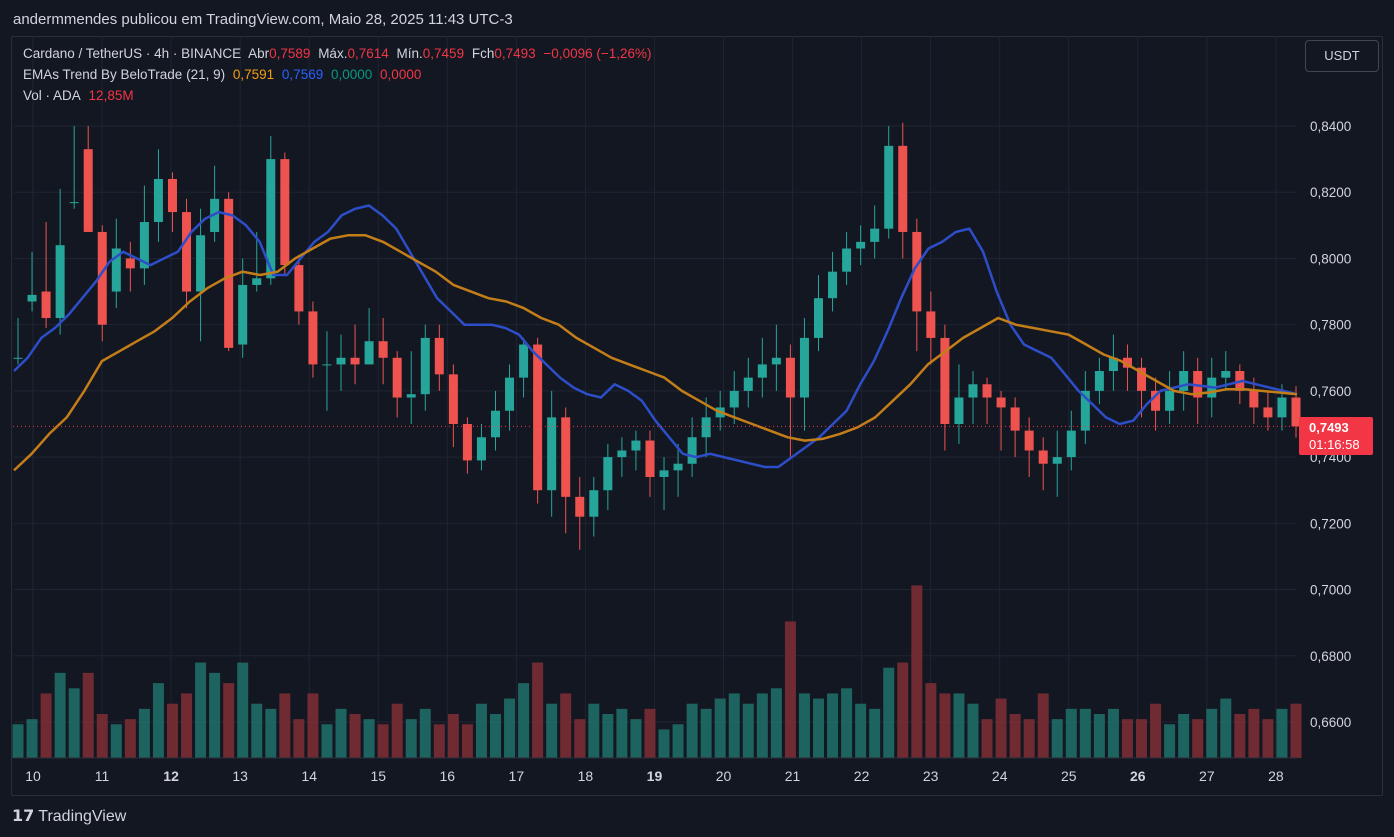 This screenshot has height=837, width=1394. Describe the element at coordinates (931, 776) in the screenshot. I see `date-tick-label: 23` at that location.